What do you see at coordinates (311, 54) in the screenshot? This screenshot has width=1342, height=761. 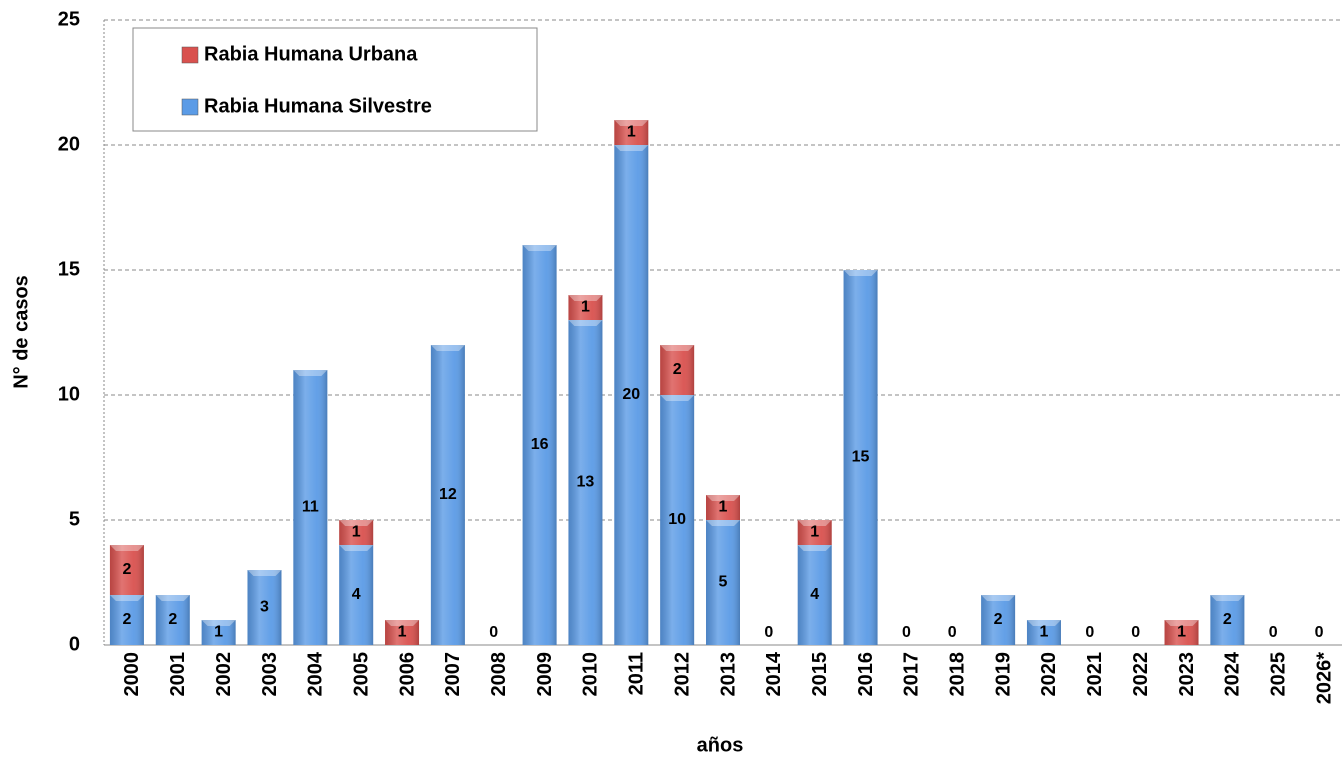 I see `legend-label: Rabia Humana Urbana` at bounding box center [311, 54].